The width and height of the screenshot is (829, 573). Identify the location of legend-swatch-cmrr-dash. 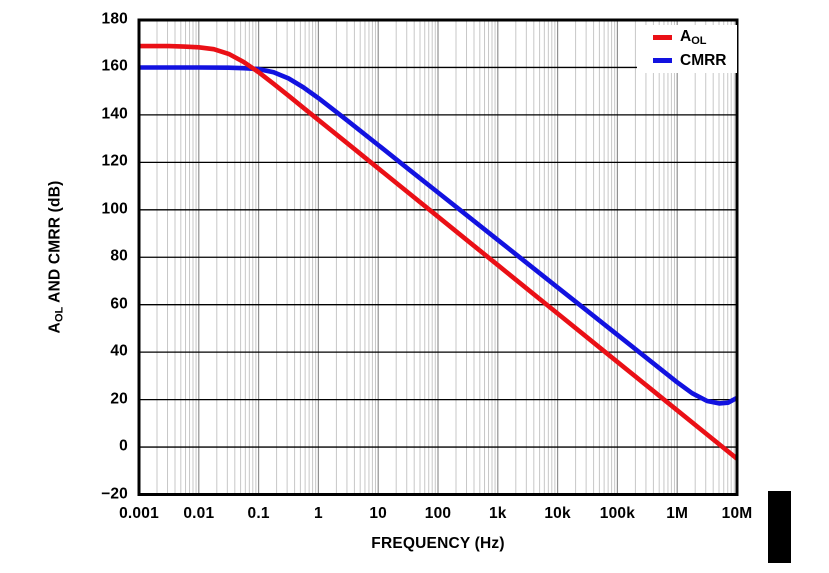
(662, 60).